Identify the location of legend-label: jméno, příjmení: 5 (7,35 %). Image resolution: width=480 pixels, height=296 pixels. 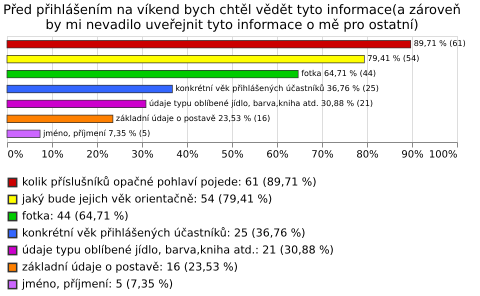
(97, 284).